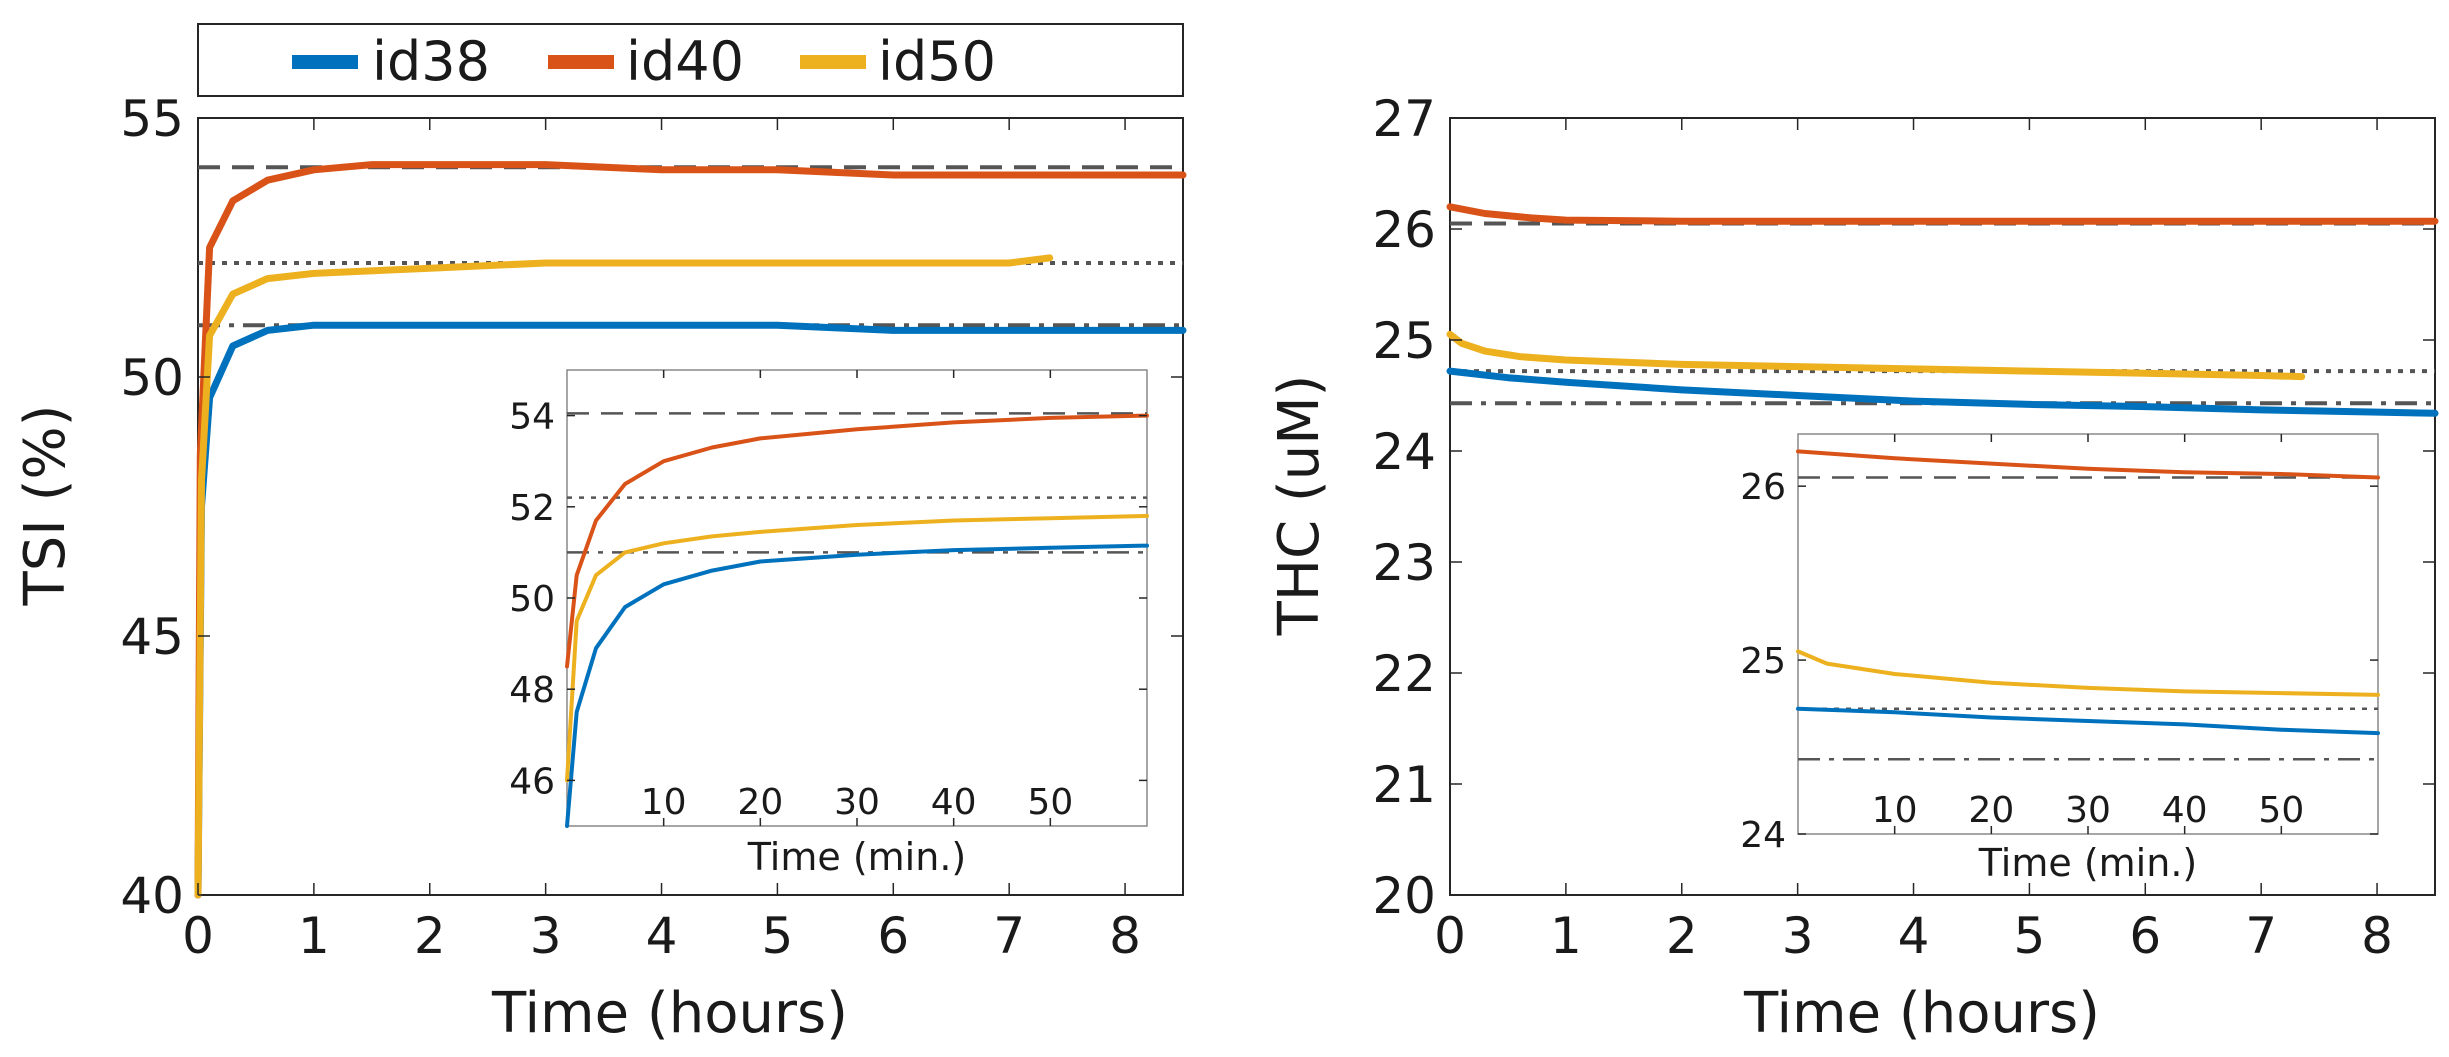 The width and height of the screenshot is (2449, 1057). What do you see at coordinates (937, 61) in the screenshot?
I see `legend-label-id50: id50` at bounding box center [937, 61].